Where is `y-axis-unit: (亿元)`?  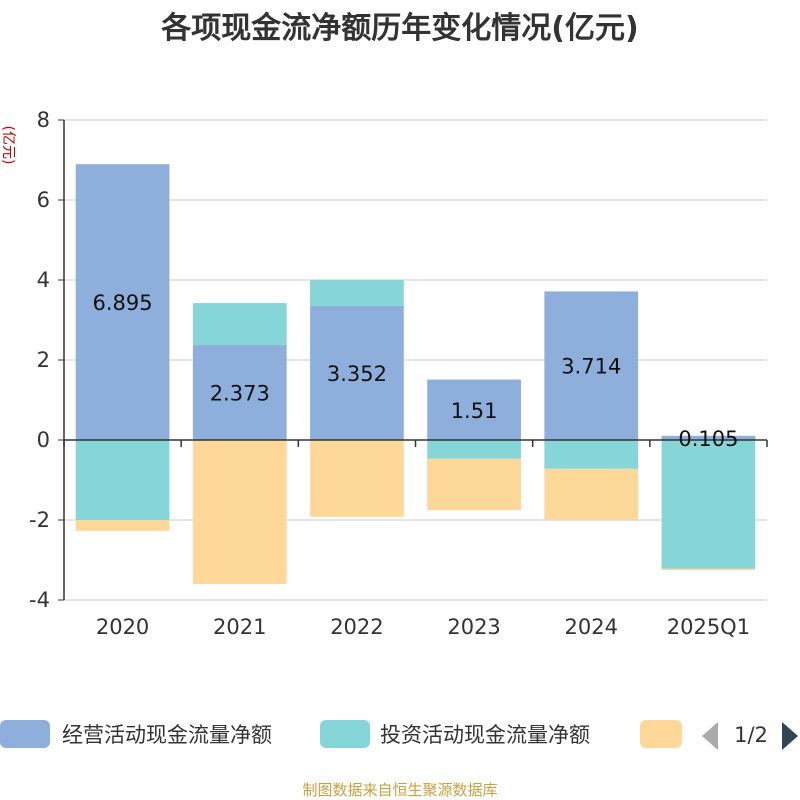
y-axis-unit: (亿元) is located at coordinates (8, 145).